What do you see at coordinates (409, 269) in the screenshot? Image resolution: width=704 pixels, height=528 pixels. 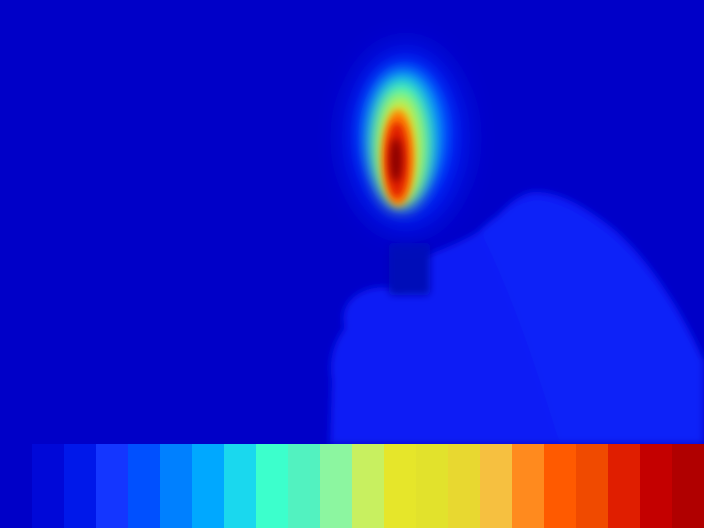 I see `lighter-body` at bounding box center [409, 269].